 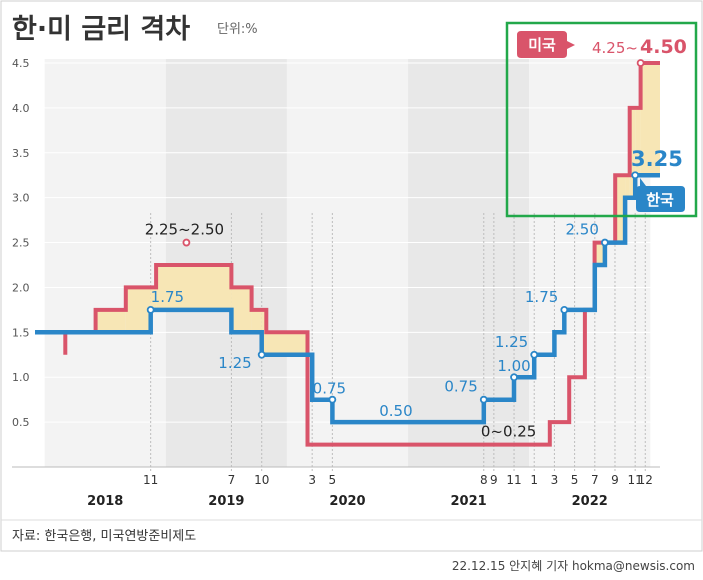 I want to click on y-tick-label: 2.0, so click(x=21, y=287).